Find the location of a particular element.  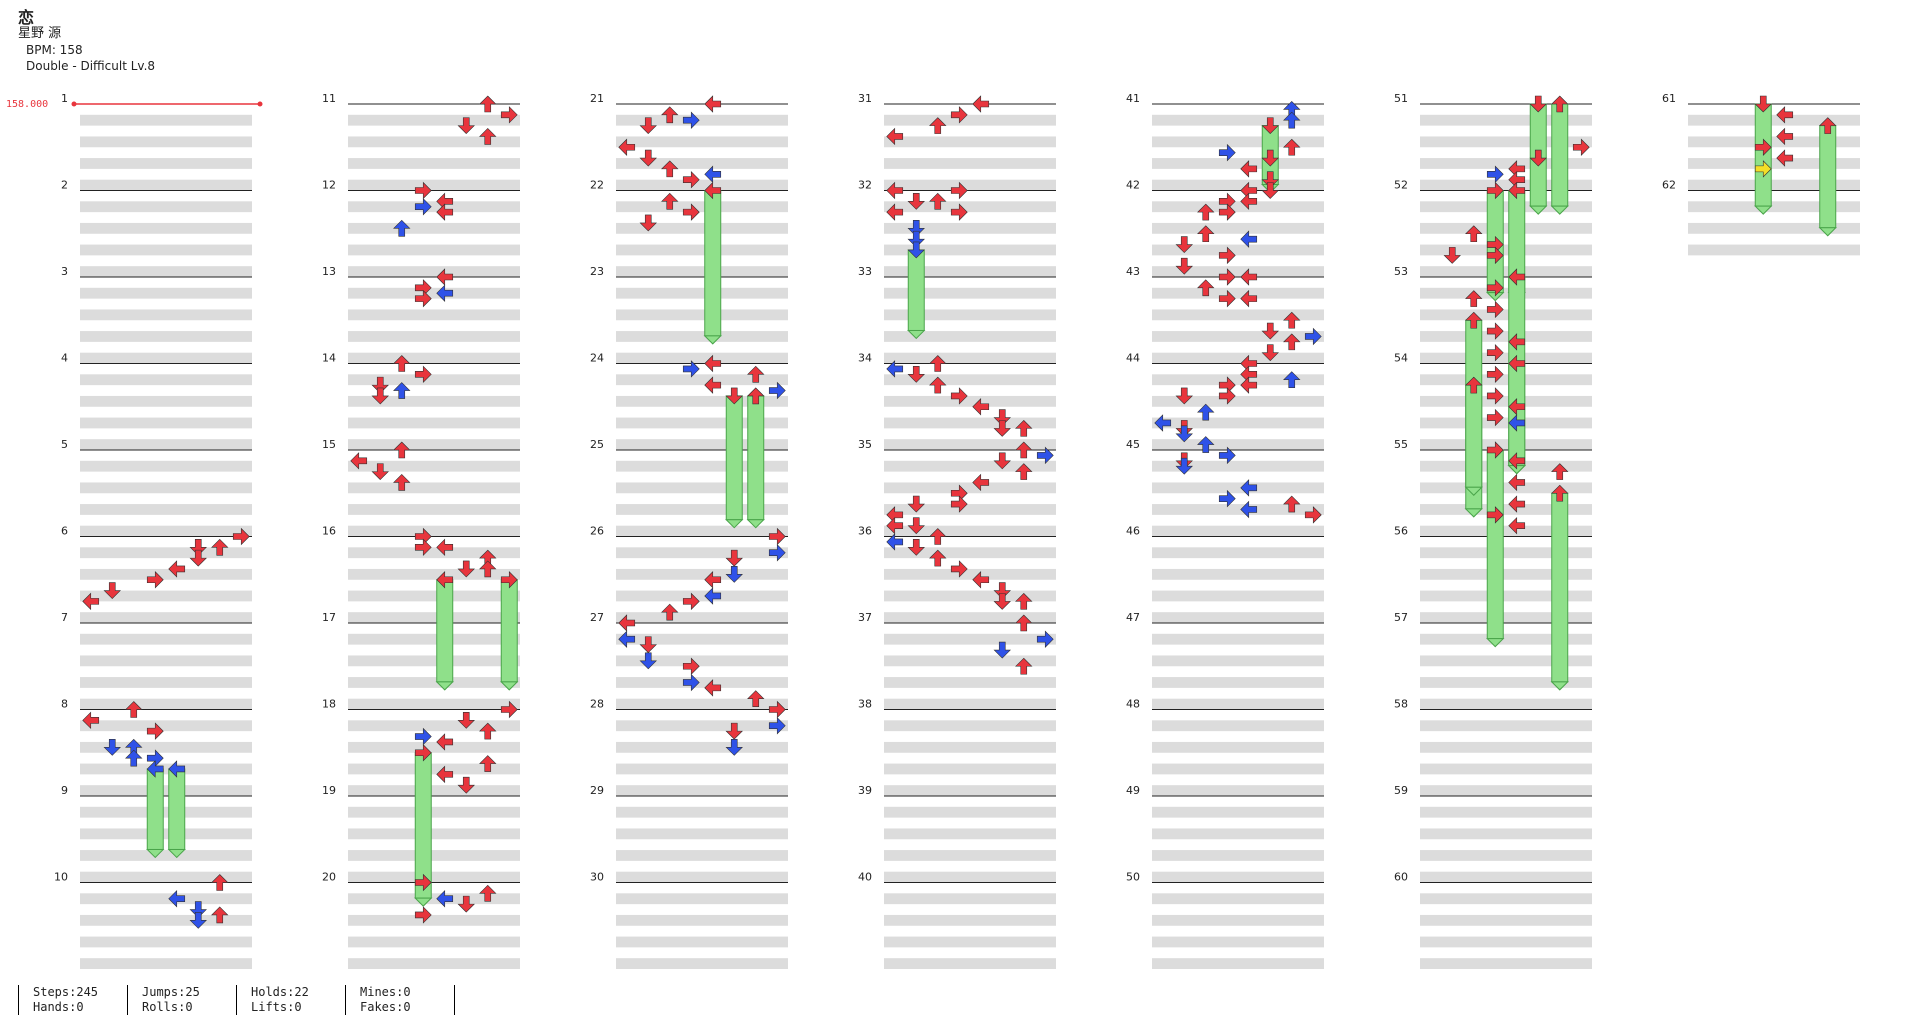

measure-number: 15 is located at coordinates (329, 444).